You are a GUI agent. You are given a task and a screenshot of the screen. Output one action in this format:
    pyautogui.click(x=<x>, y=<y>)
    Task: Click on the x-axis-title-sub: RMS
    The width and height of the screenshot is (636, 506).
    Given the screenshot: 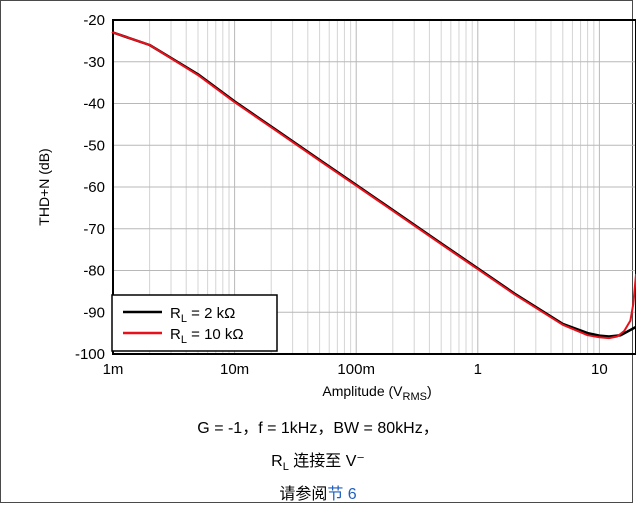 What is the action you would take?
    pyautogui.click(x=415, y=397)
    